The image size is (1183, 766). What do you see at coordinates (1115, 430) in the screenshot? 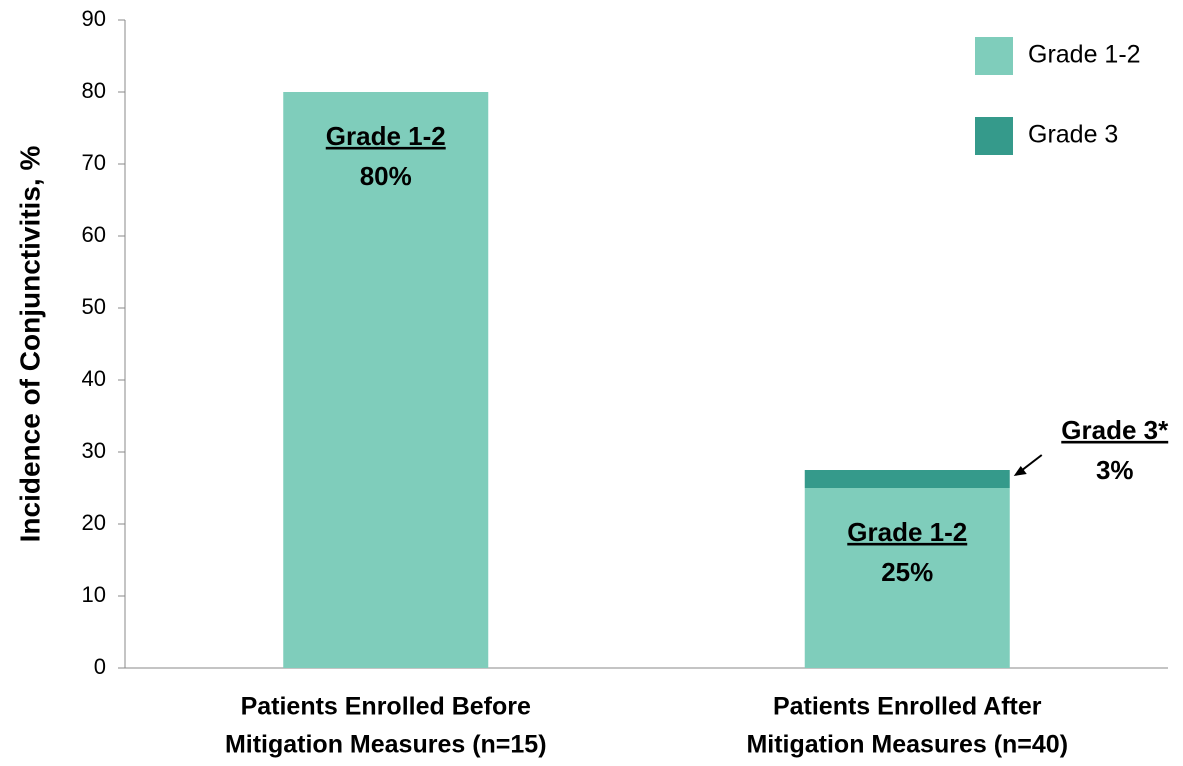
I see `annotation-title: Grade 3*` at bounding box center [1115, 430].